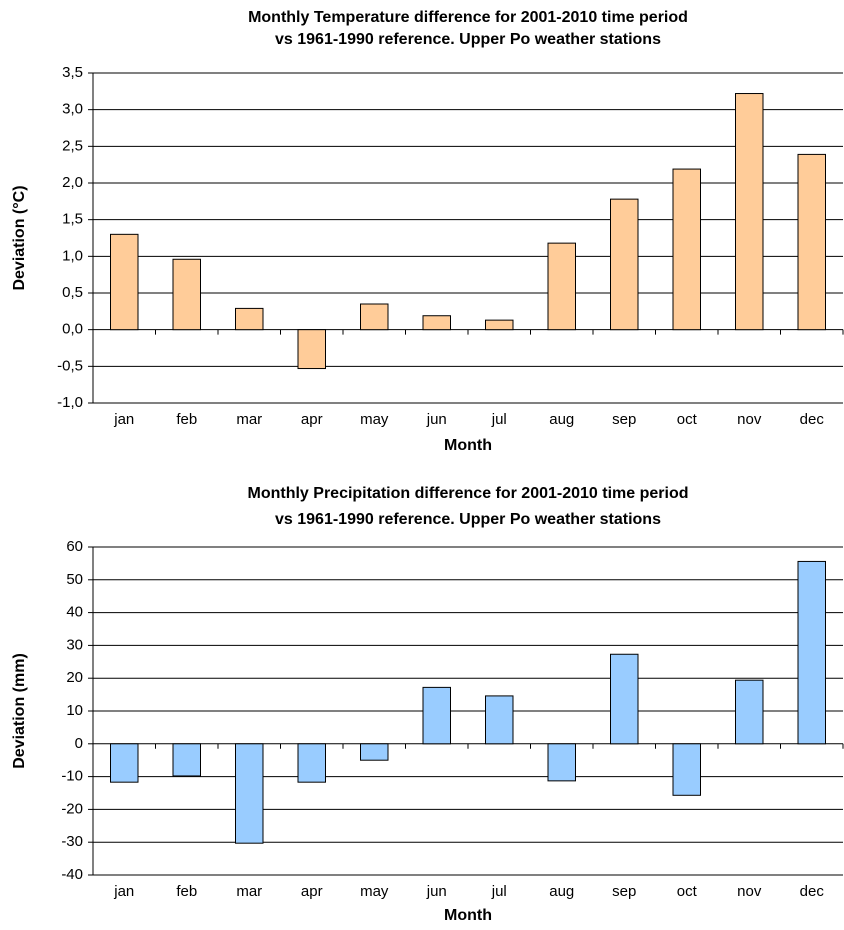  Describe the element at coordinates (74, 579) in the screenshot. I see `y-tick-label: 50` at that location.